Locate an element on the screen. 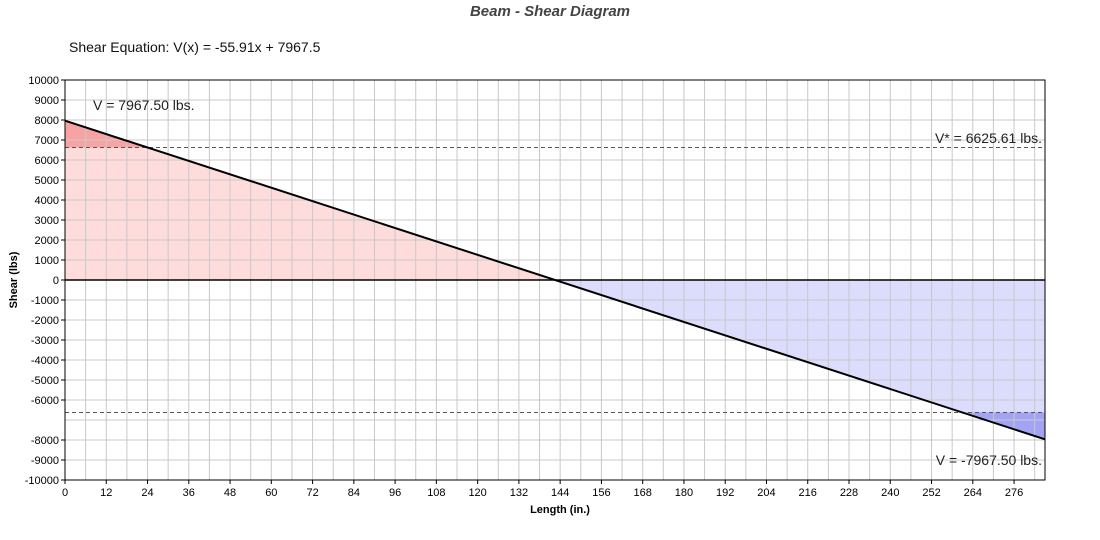  y-tick-label: -3000 is located at coordinates (45, 341).